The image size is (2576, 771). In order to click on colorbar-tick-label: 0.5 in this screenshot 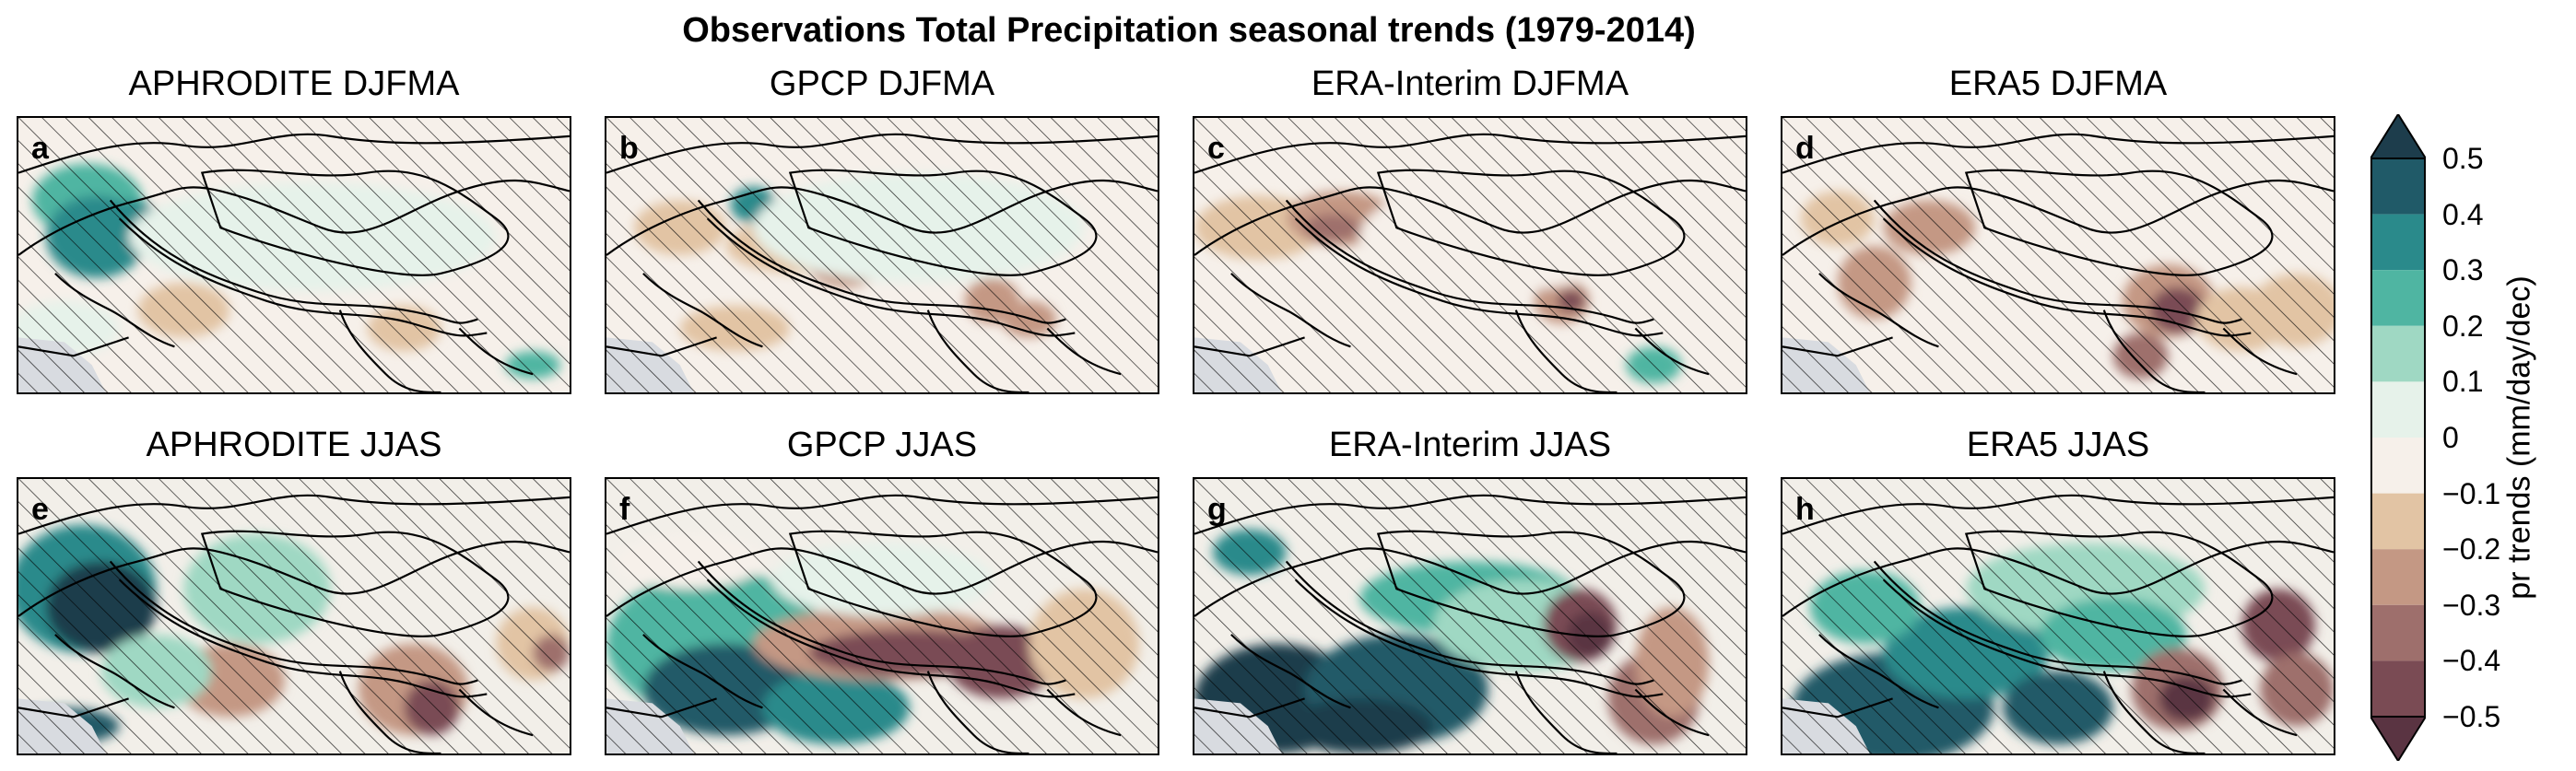, I will do `click(2463, 158)`.